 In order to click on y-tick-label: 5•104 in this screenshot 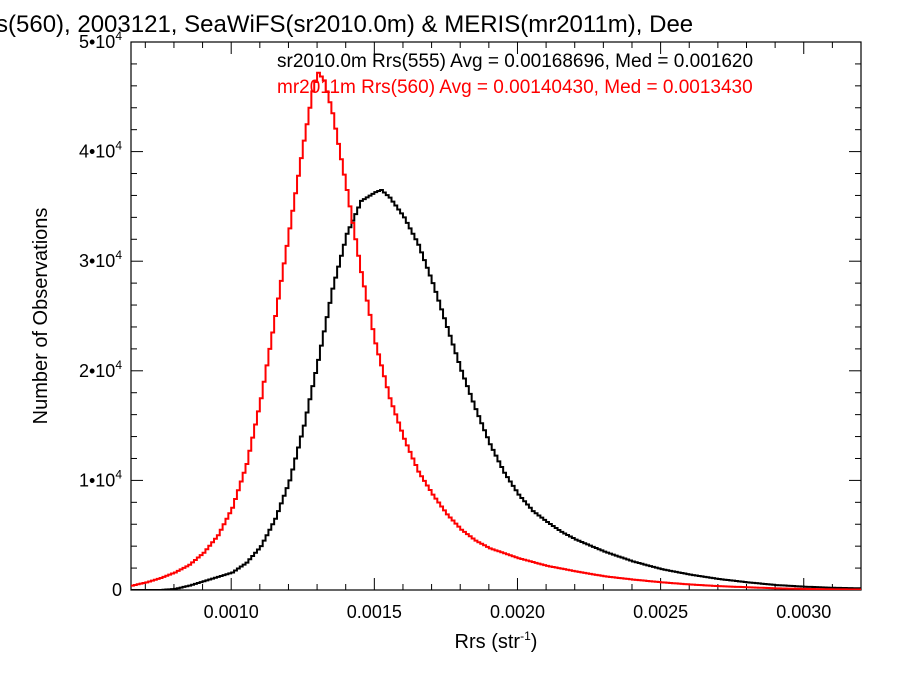, I will do `click(100, 40)`.